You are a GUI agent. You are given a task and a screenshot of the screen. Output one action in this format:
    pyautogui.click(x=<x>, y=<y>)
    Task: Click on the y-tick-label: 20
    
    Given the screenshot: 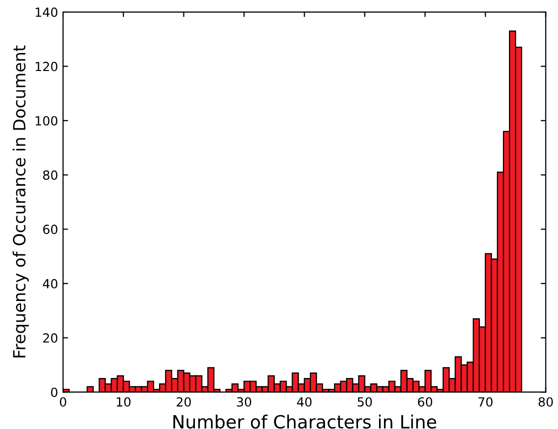 What is the action you would take?
    pyautogui.click(x=50, y=338)
    